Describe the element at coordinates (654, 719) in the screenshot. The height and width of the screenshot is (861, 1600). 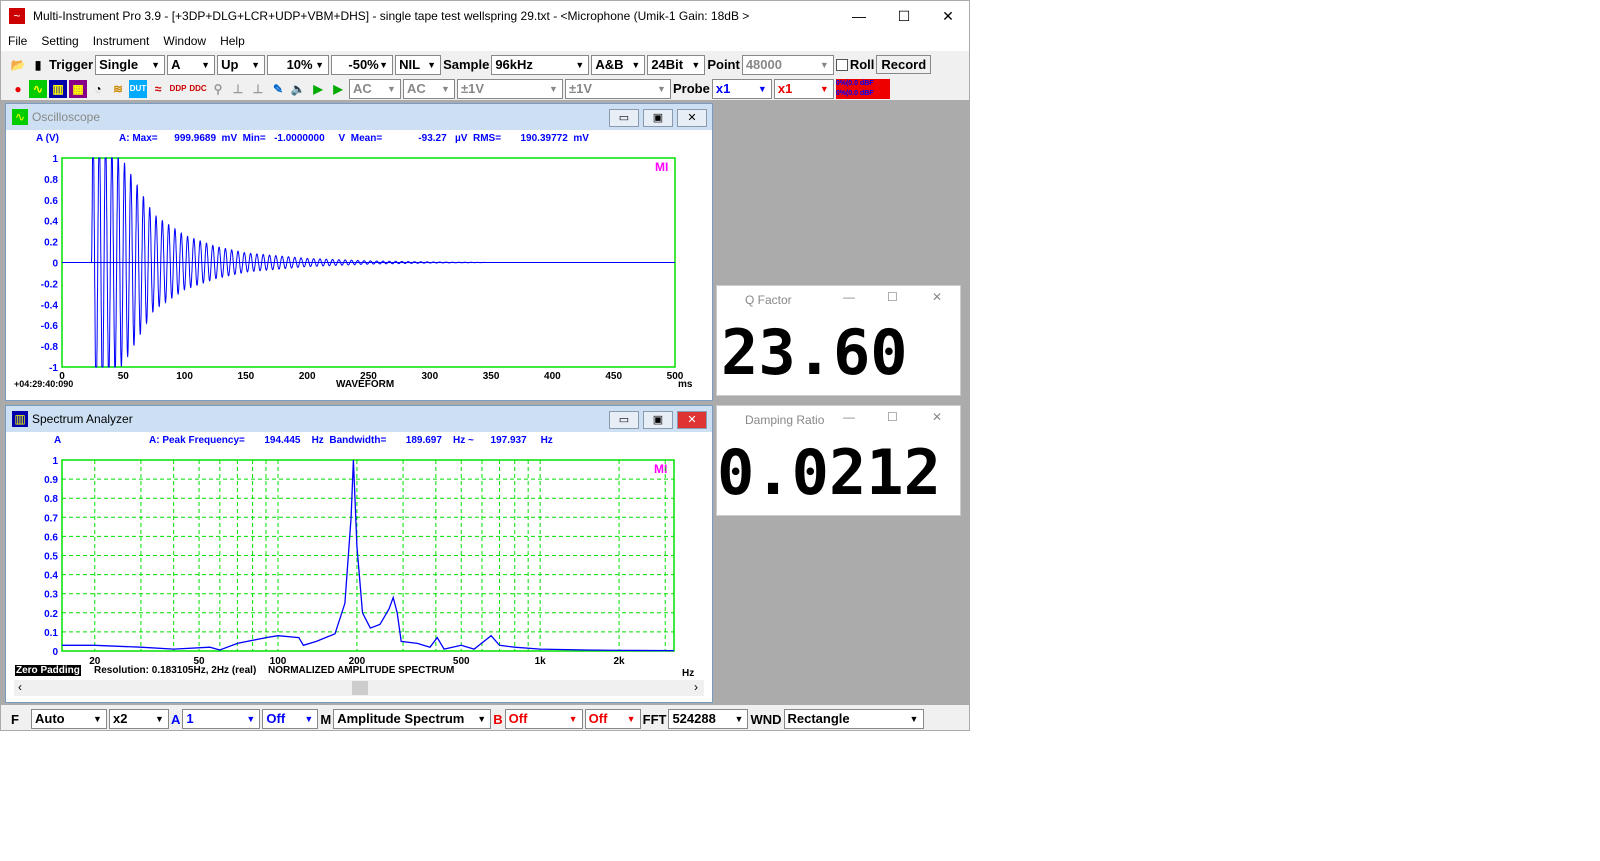
I see `fft-label: FFT` at that location.